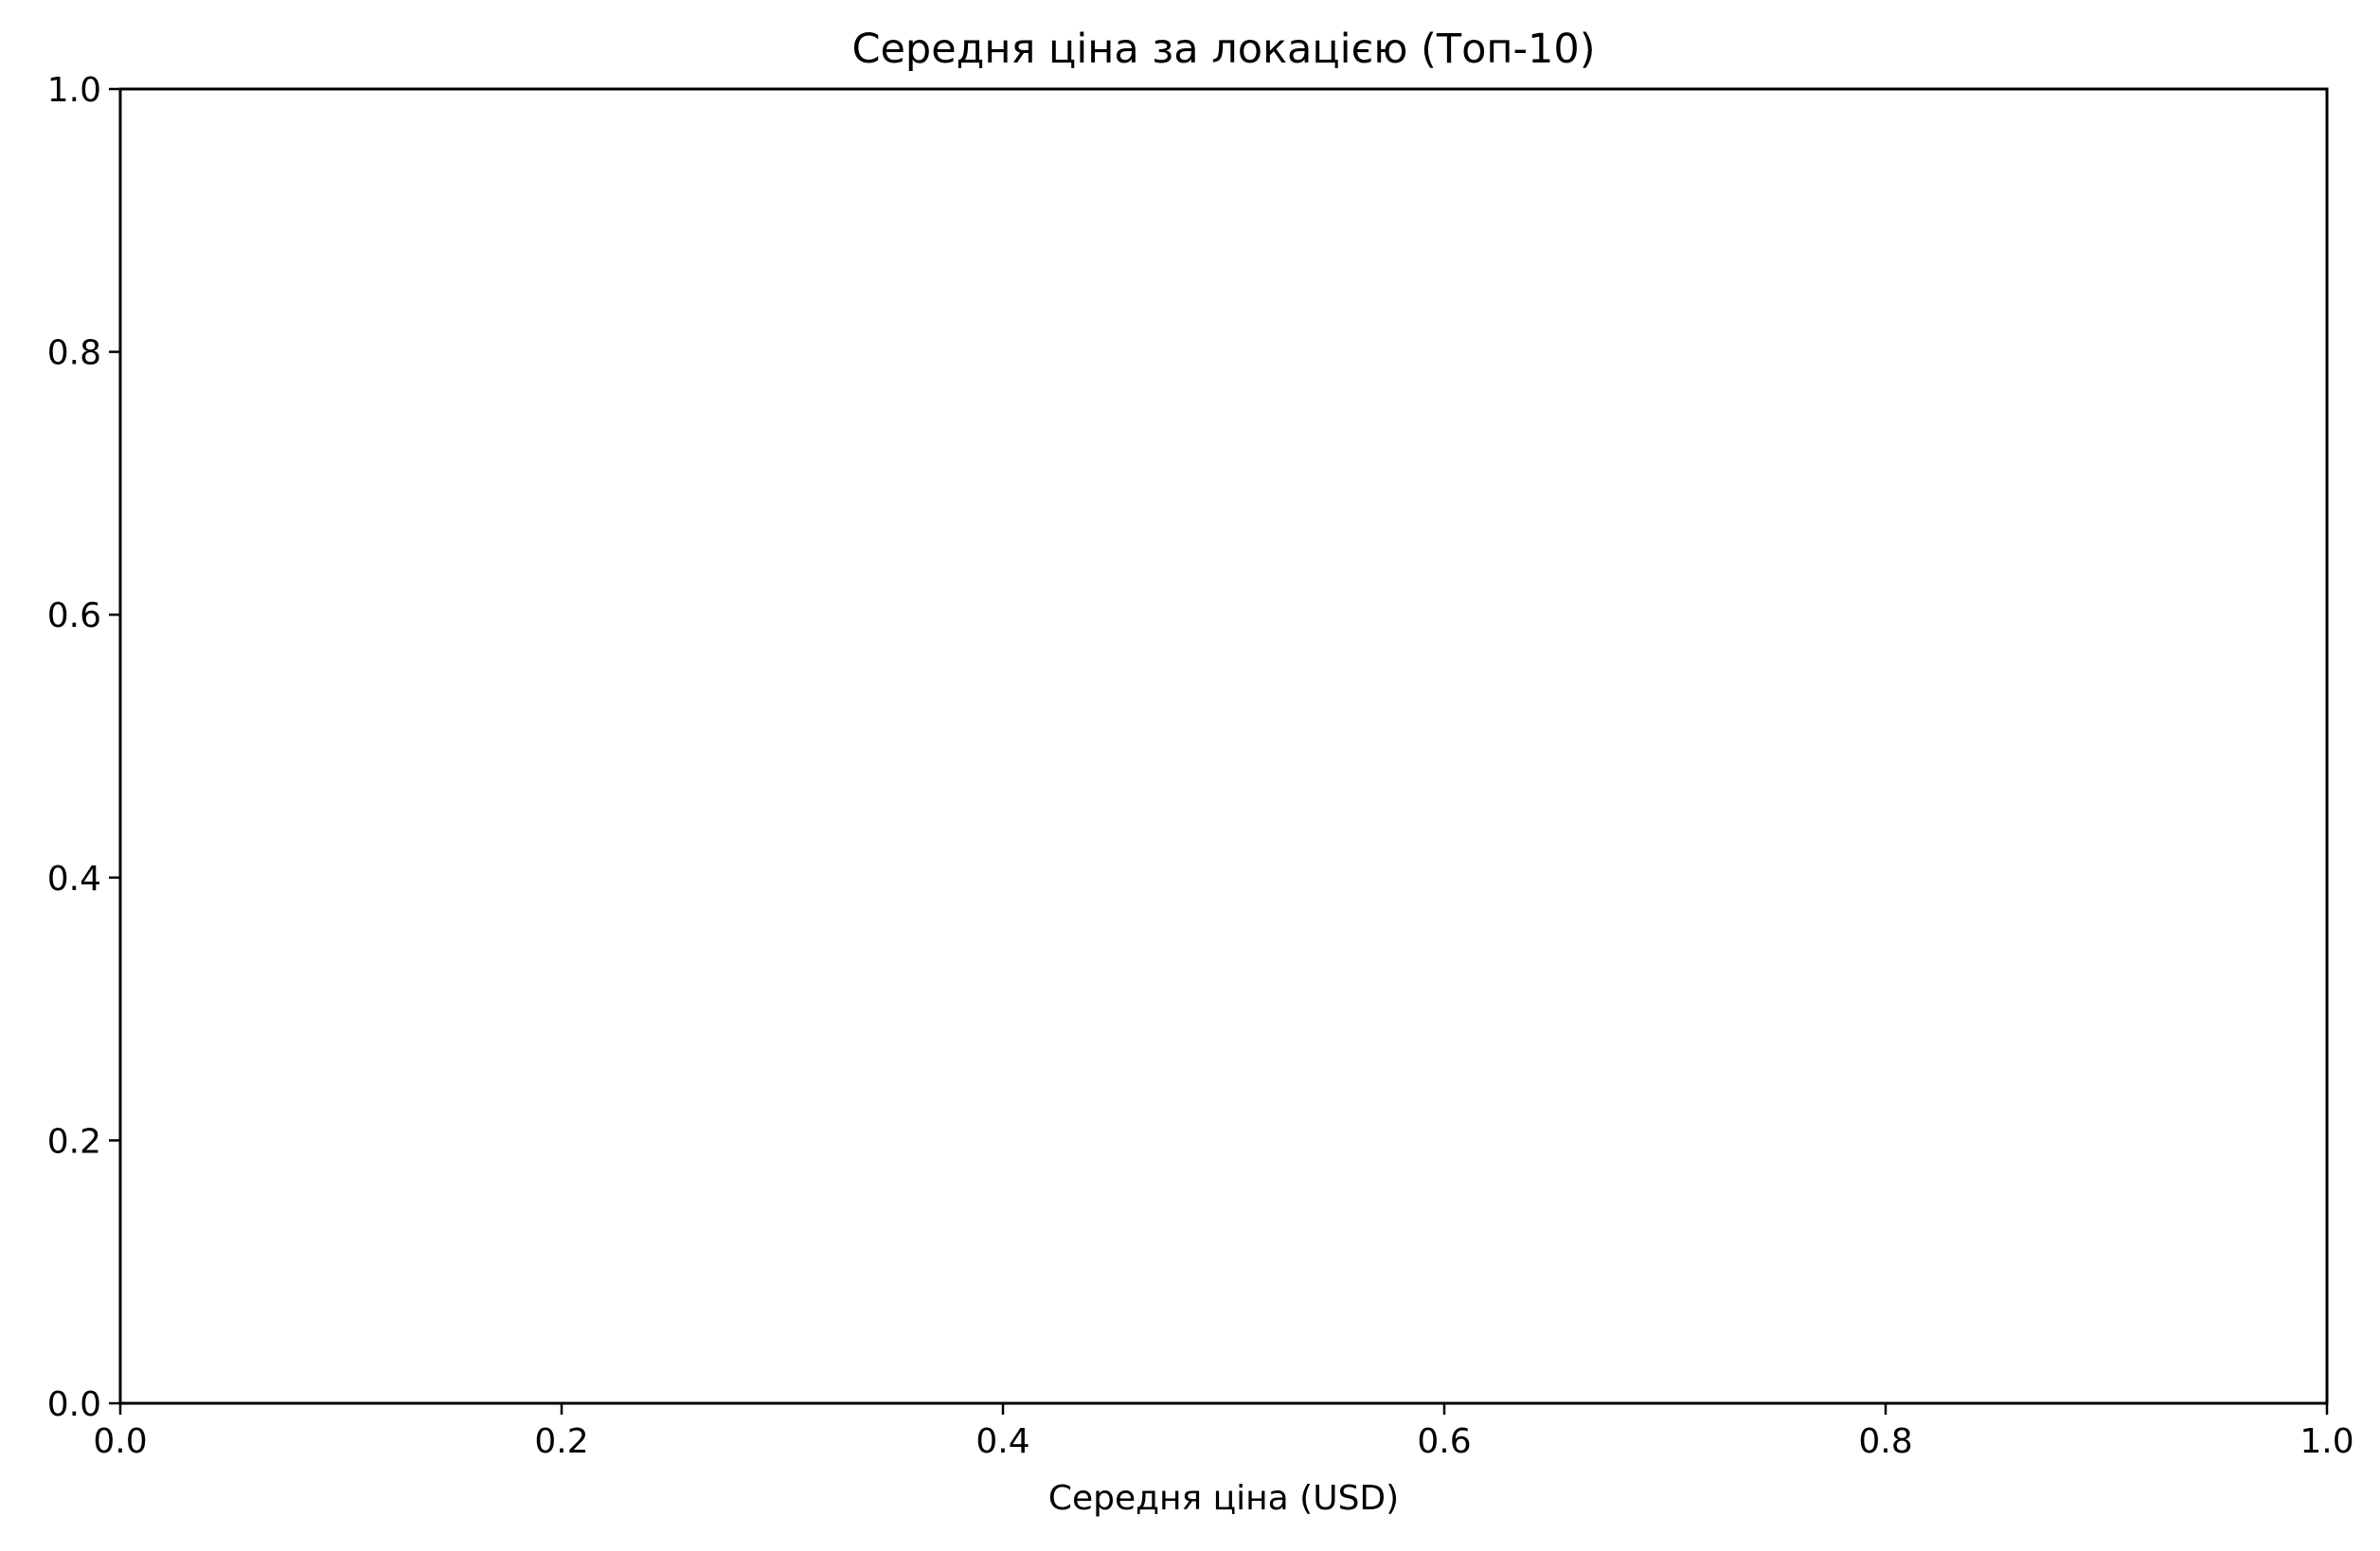 The height and width of the screenshot is (1551, 2380). What do you see at coordinates (561, 1441) in the screenshot?
I see `x-tick-label: 0.2` at bounding box center [561, 1441].